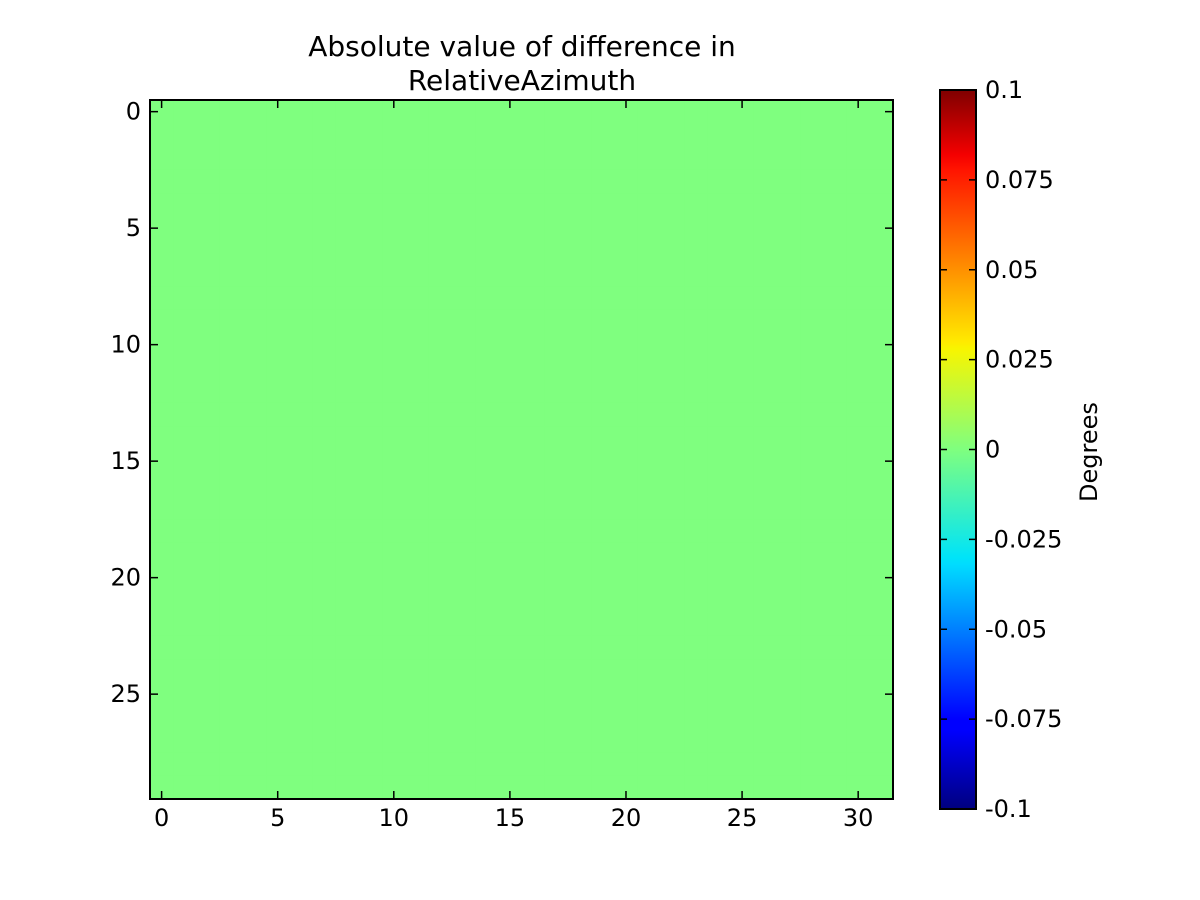 Image resolution: width=1200 pixels, height=900 pixels. What do you see at coordinates (277, 818) in the screenshot?
I see `x-tick-label: 5` at bounding box center [277, 818].